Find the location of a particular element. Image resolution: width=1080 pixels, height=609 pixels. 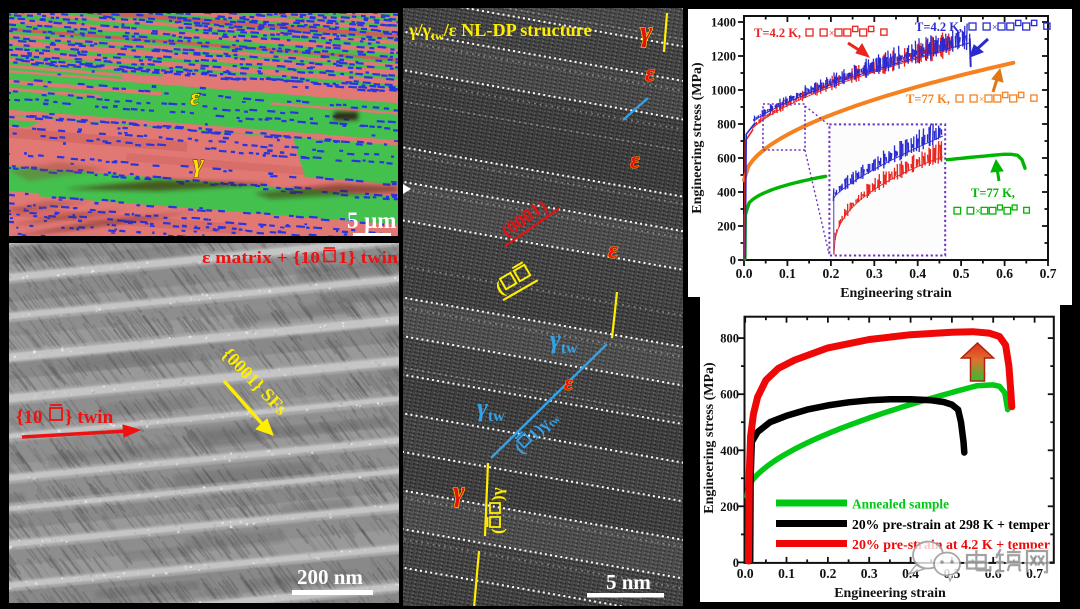

svg-text: 200 nm is located at coordinates (330, 577).